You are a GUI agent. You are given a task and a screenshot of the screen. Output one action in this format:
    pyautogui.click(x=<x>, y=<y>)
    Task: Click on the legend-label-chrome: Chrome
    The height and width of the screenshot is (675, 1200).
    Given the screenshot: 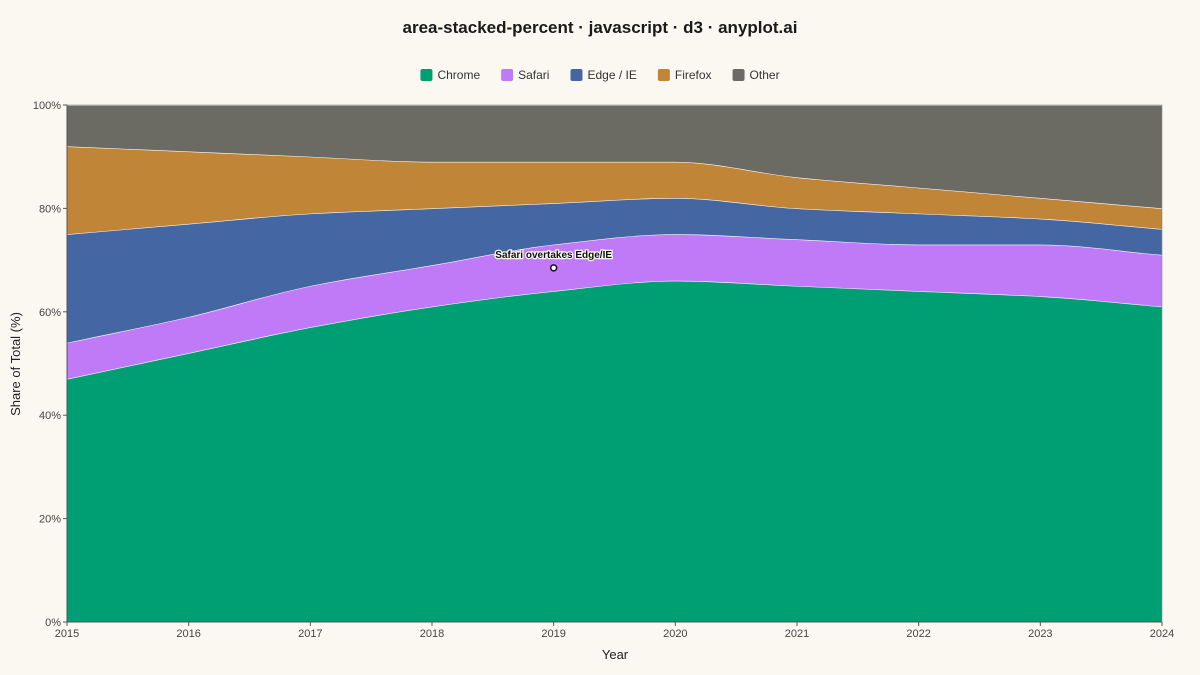 What is the action you would take?
    pyautogui.click(x=458, y=75)
    